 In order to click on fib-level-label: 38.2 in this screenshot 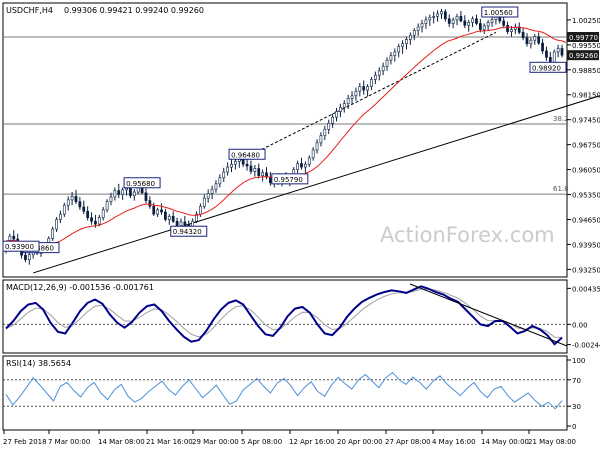, I will do `click(561, 119)`.